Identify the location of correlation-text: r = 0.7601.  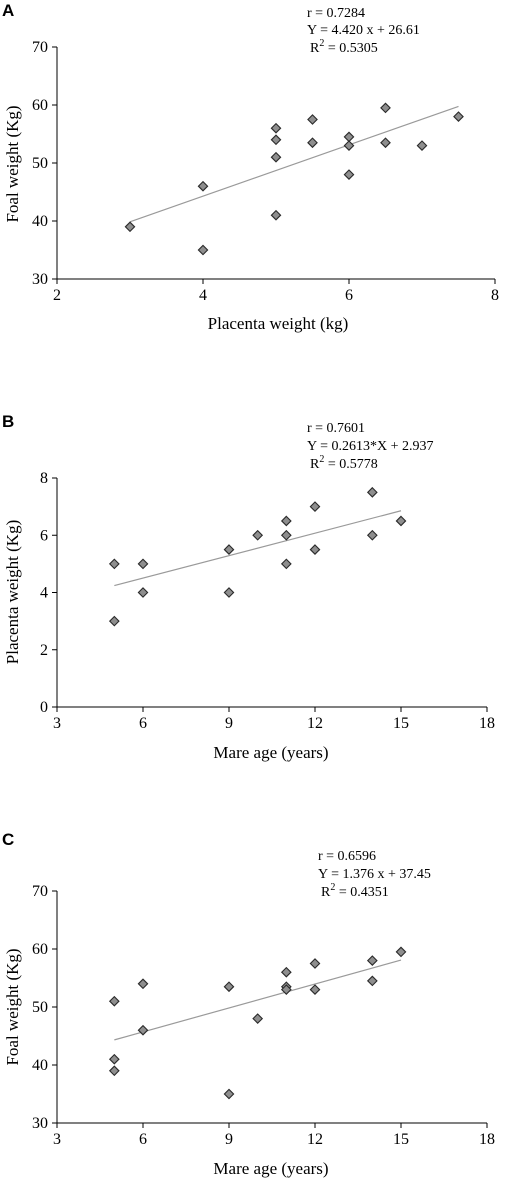
(336, 428).